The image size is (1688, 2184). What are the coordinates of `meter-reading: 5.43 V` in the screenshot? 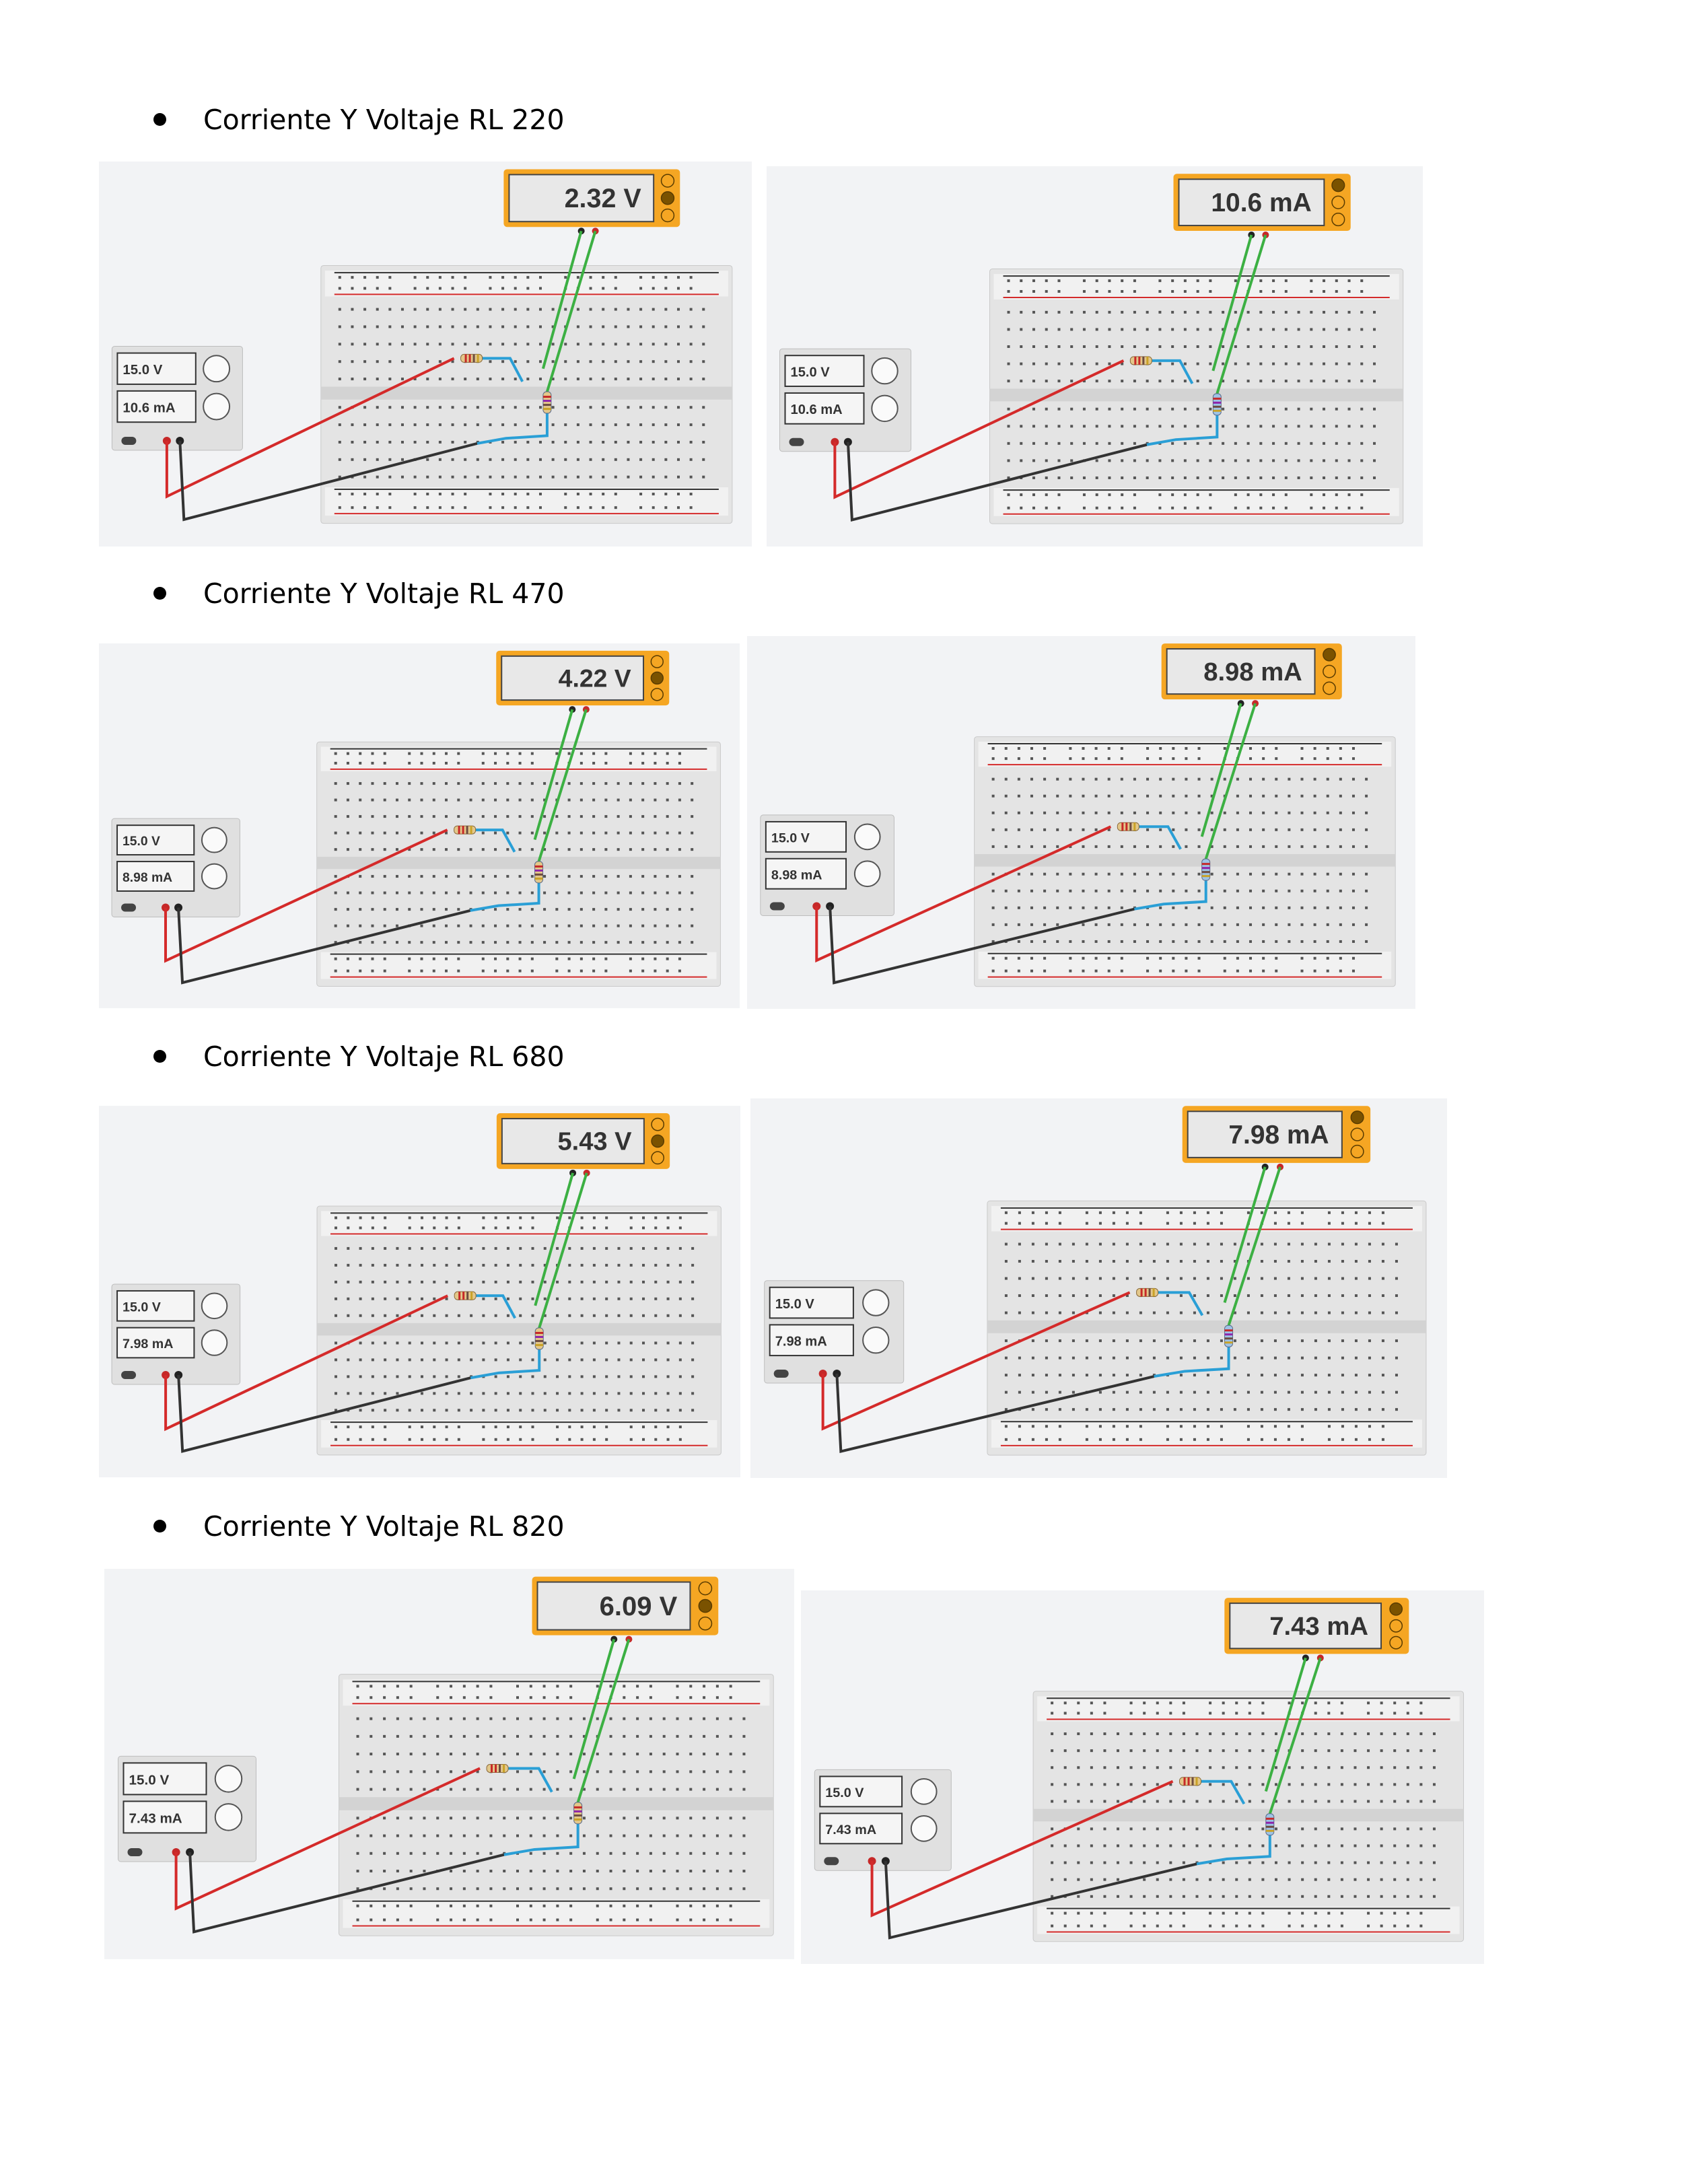 It's located at (594, 1142).